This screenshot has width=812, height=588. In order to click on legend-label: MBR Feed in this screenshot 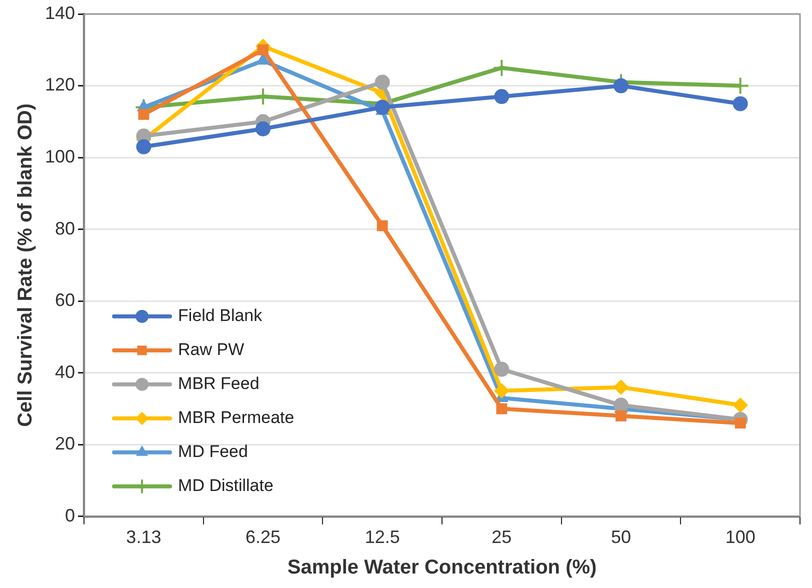, I will do `click(219, 384)`.